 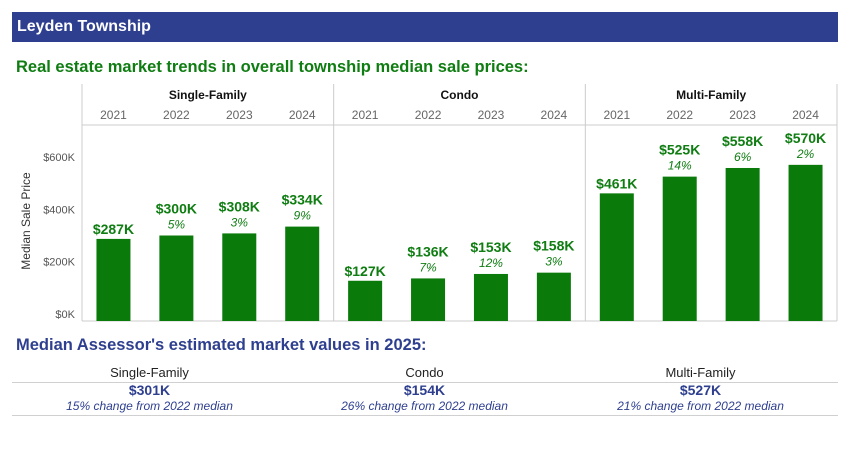 I want to click on y-tick-label: $200K, so click(x=59, y=263).